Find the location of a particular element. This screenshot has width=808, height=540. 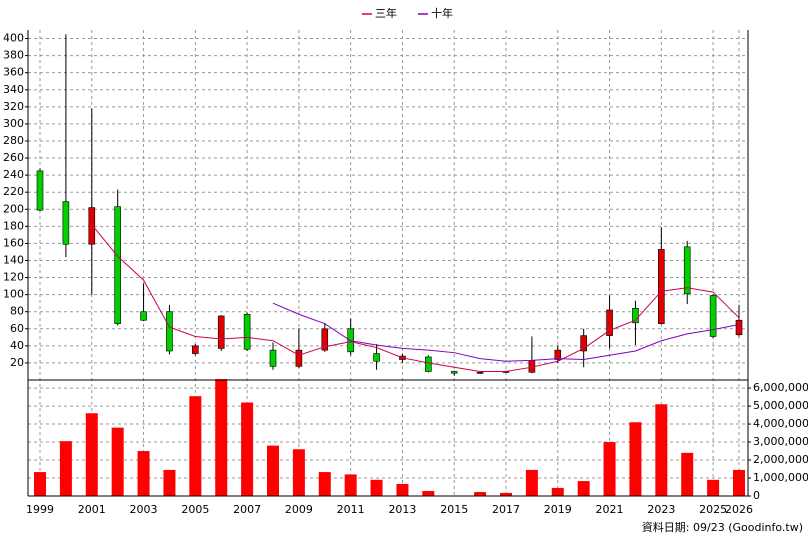

y-tick-label: 4,000,000 is located at coordinates (780, 423).